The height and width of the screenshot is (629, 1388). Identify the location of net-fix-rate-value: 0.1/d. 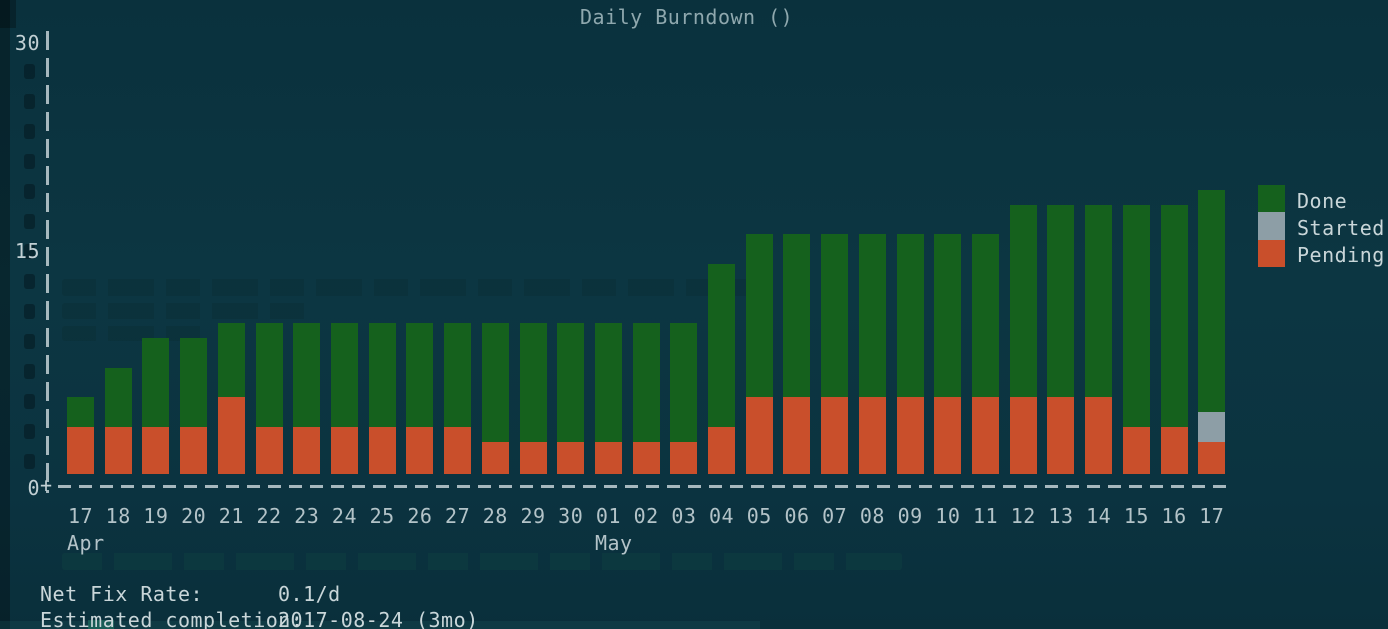
(309, 594).